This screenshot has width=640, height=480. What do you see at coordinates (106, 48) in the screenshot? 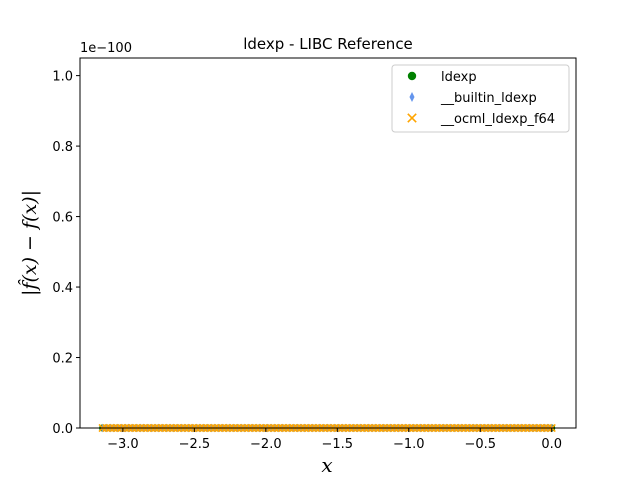
I see `y-offset-label: 1e−100` at bounding box center [106, 48].